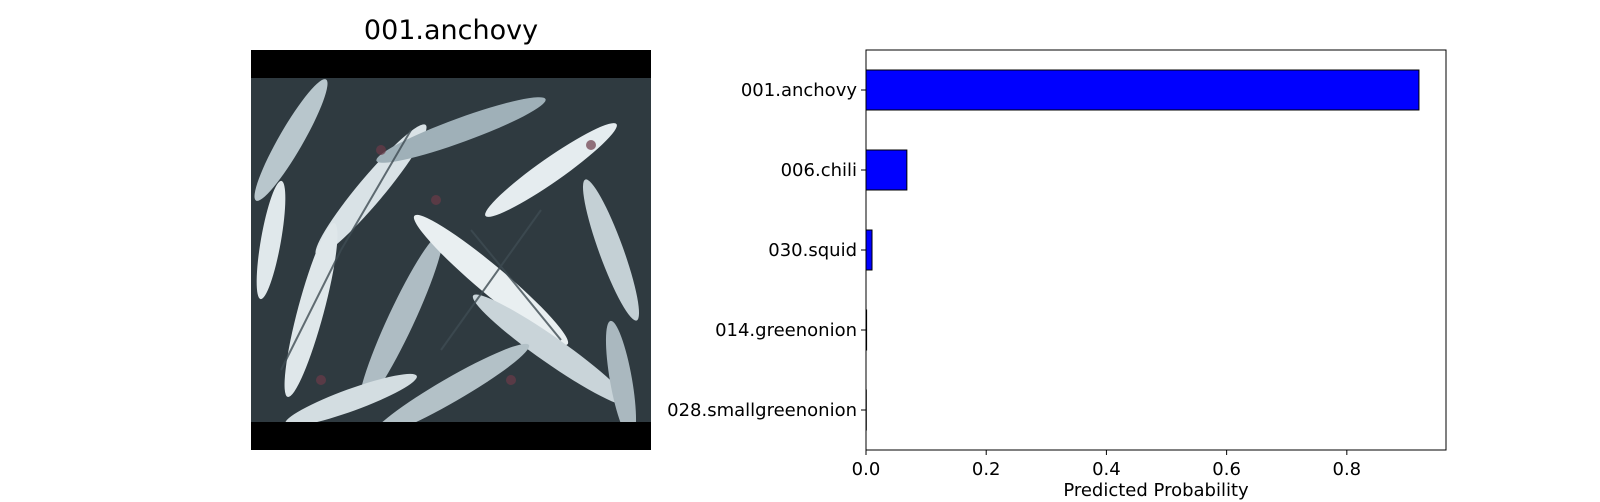 This screenshot has width=1600, height=502. I want to click on y-tick-label: 030.squid, so click(812, 250).